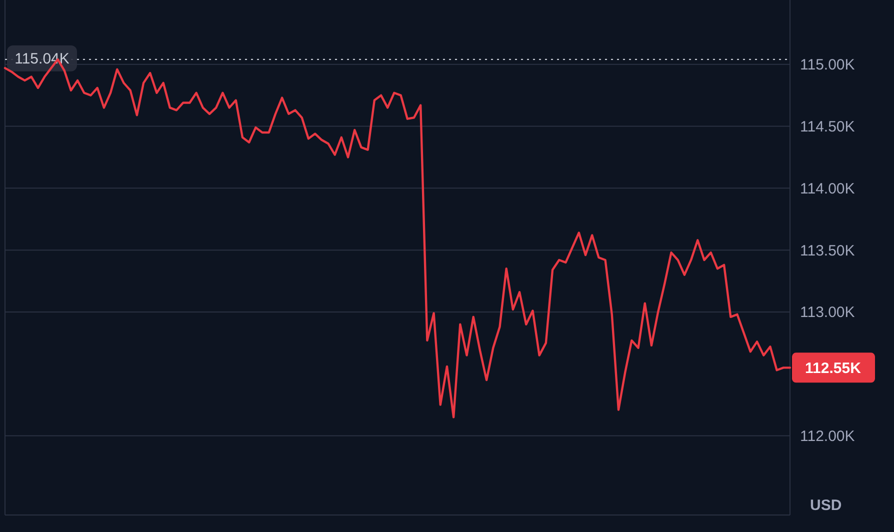 The width and height of the screenshot is (894, 532). What do you see at coordinates (827, 251) in the screenshot?
I see `y-tick-label: 113.50K` at bounding box center [827, 251].